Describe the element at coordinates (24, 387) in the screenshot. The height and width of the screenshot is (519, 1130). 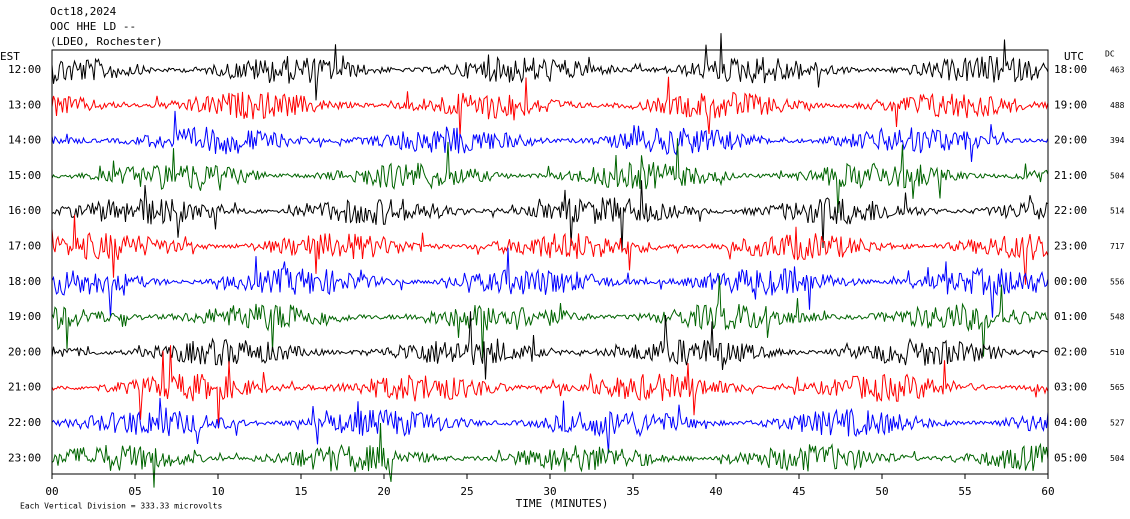
I see `est-label: 21:00` at that location.